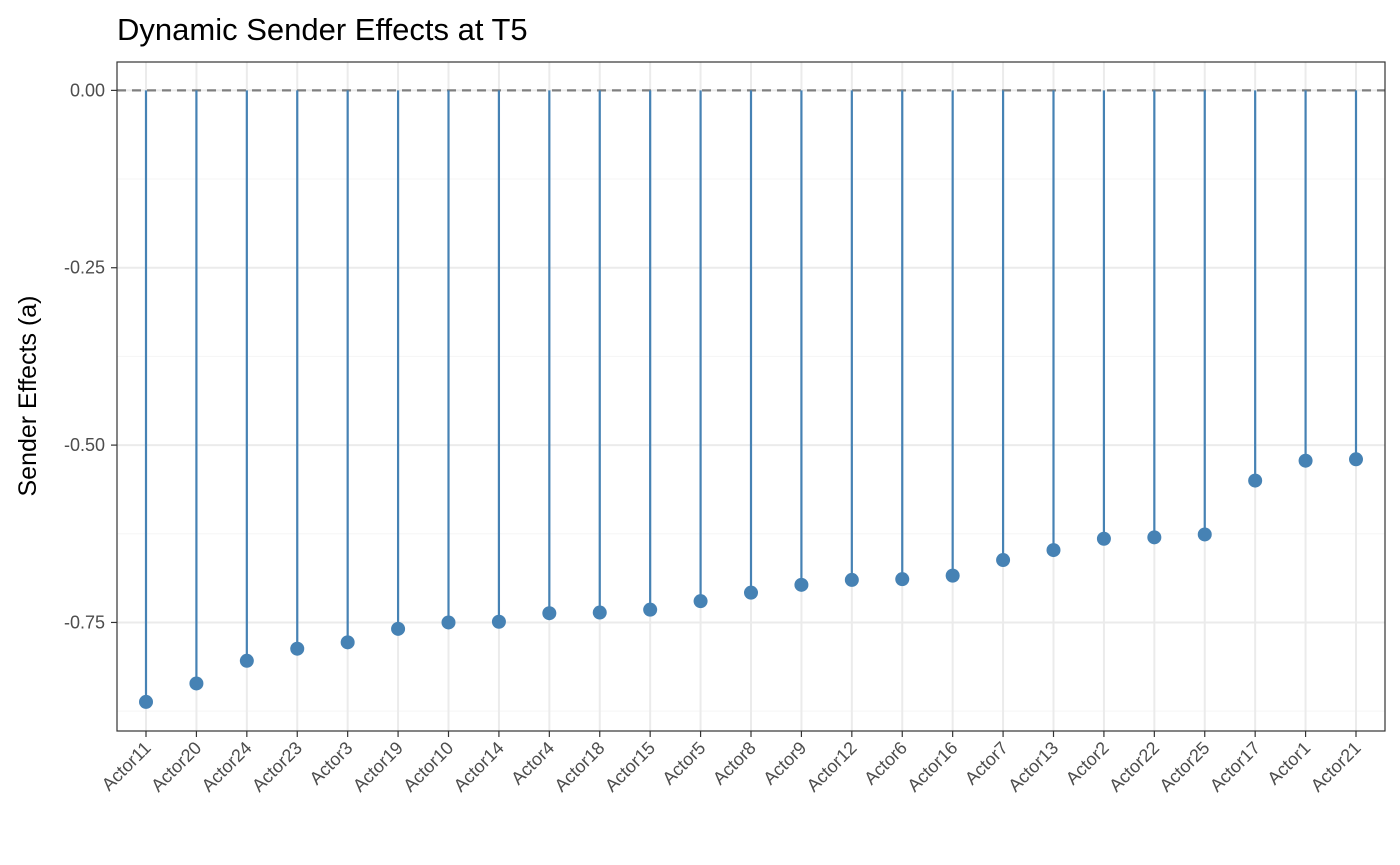 The width and height of the screenshot is (1400, 865). Describe the element at coordinates (87, 90) in the screenshot. I see `y-tick-label: 0.00` at that location.